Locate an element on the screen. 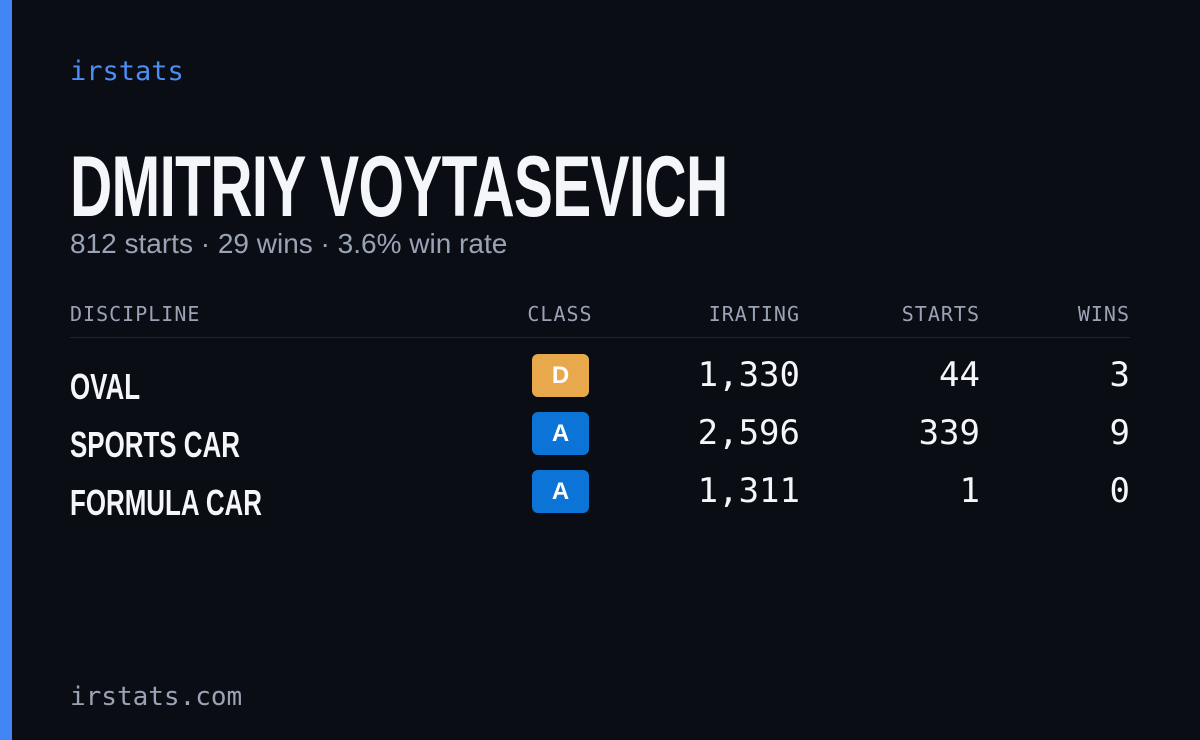  wins: 3 is located at coordinates (1119, 375).